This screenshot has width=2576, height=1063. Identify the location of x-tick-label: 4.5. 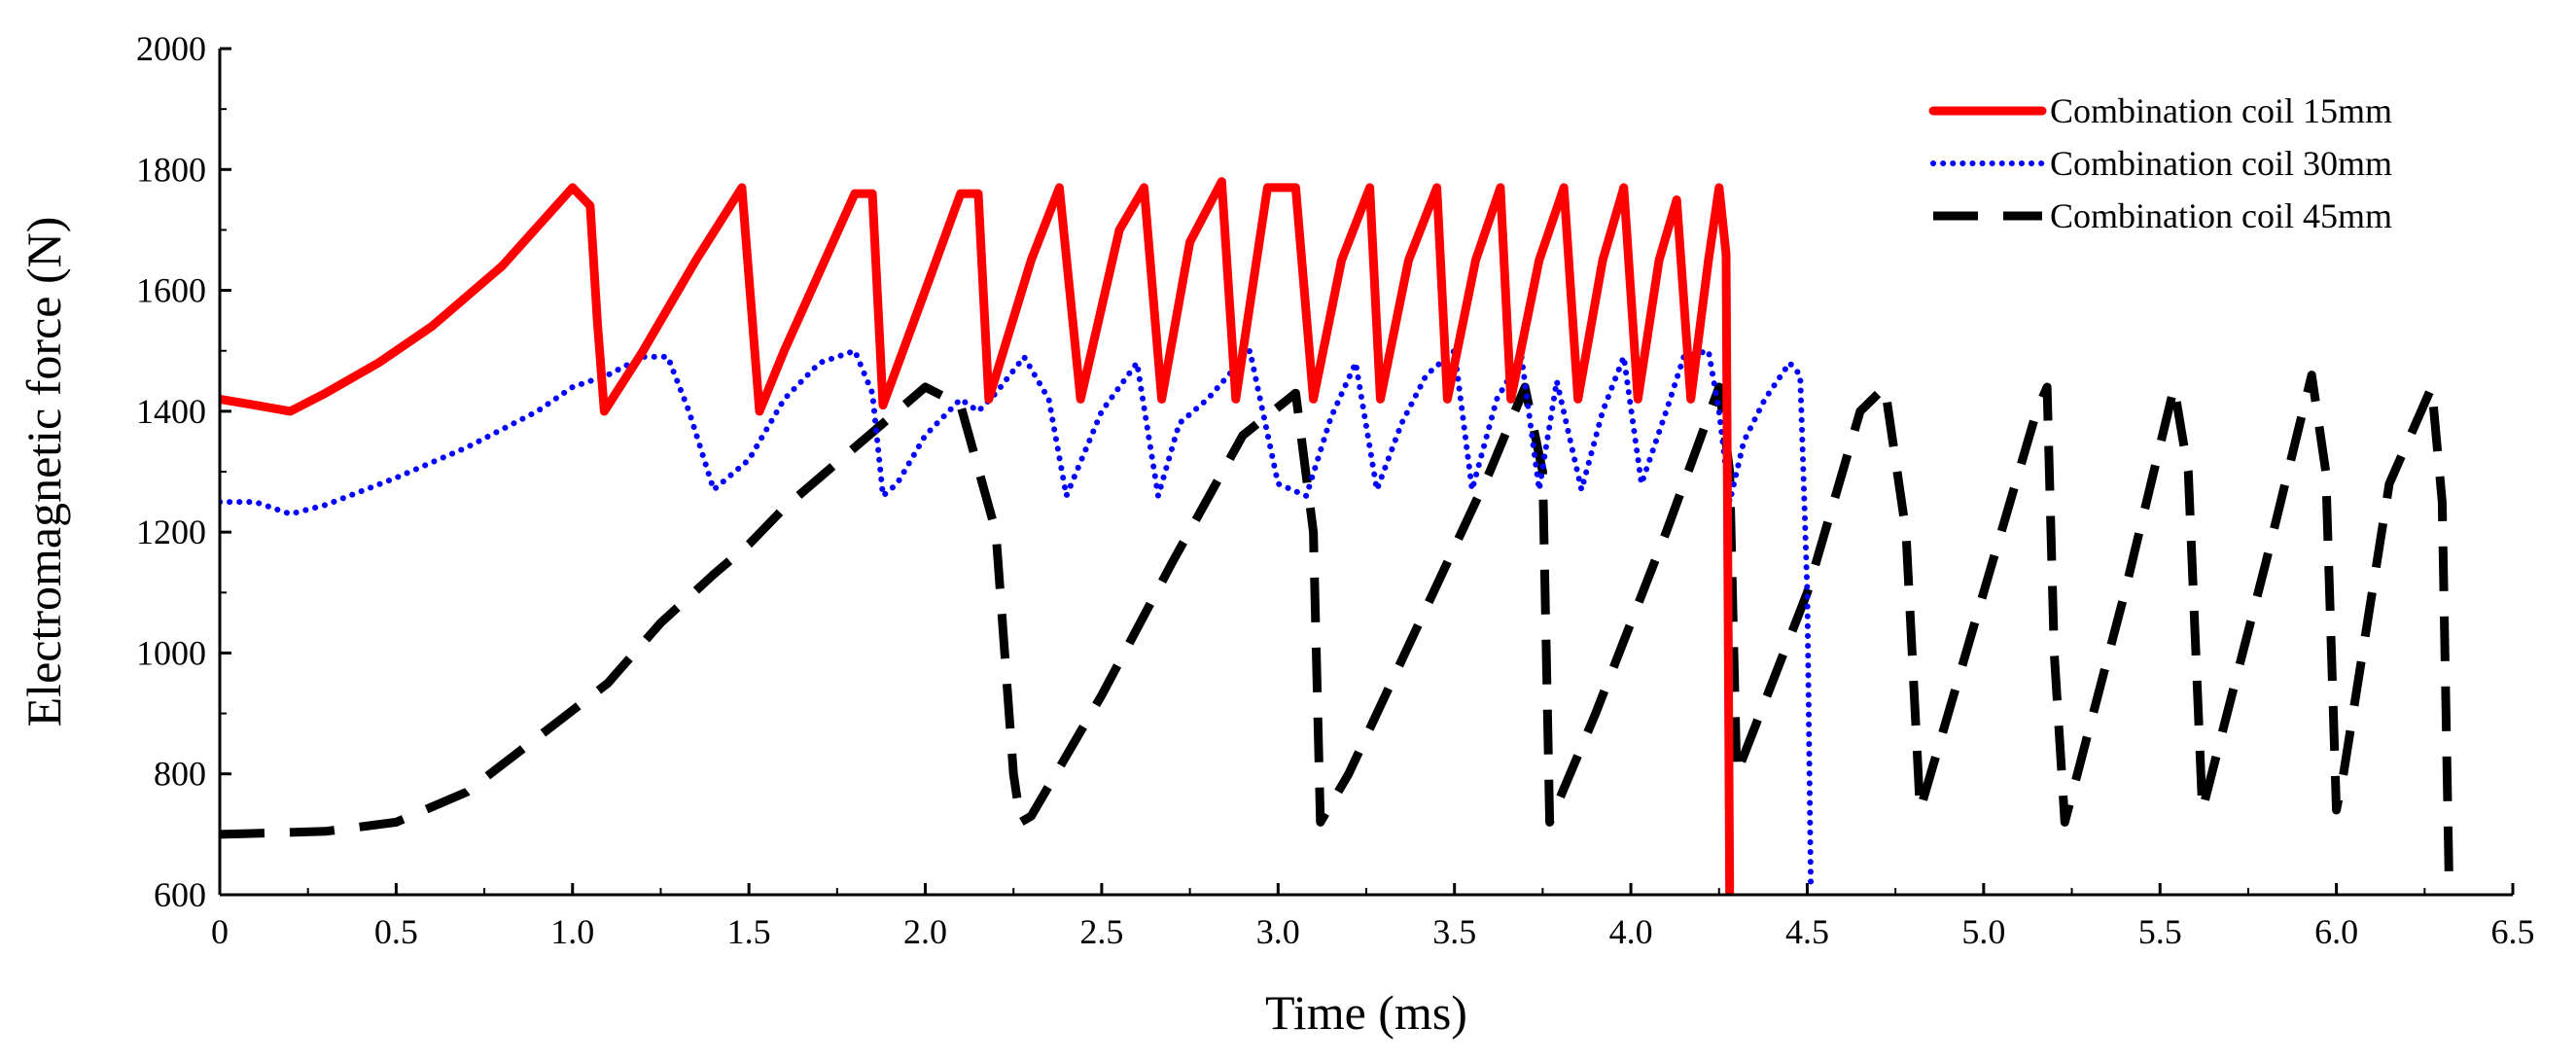
(1807, 932).